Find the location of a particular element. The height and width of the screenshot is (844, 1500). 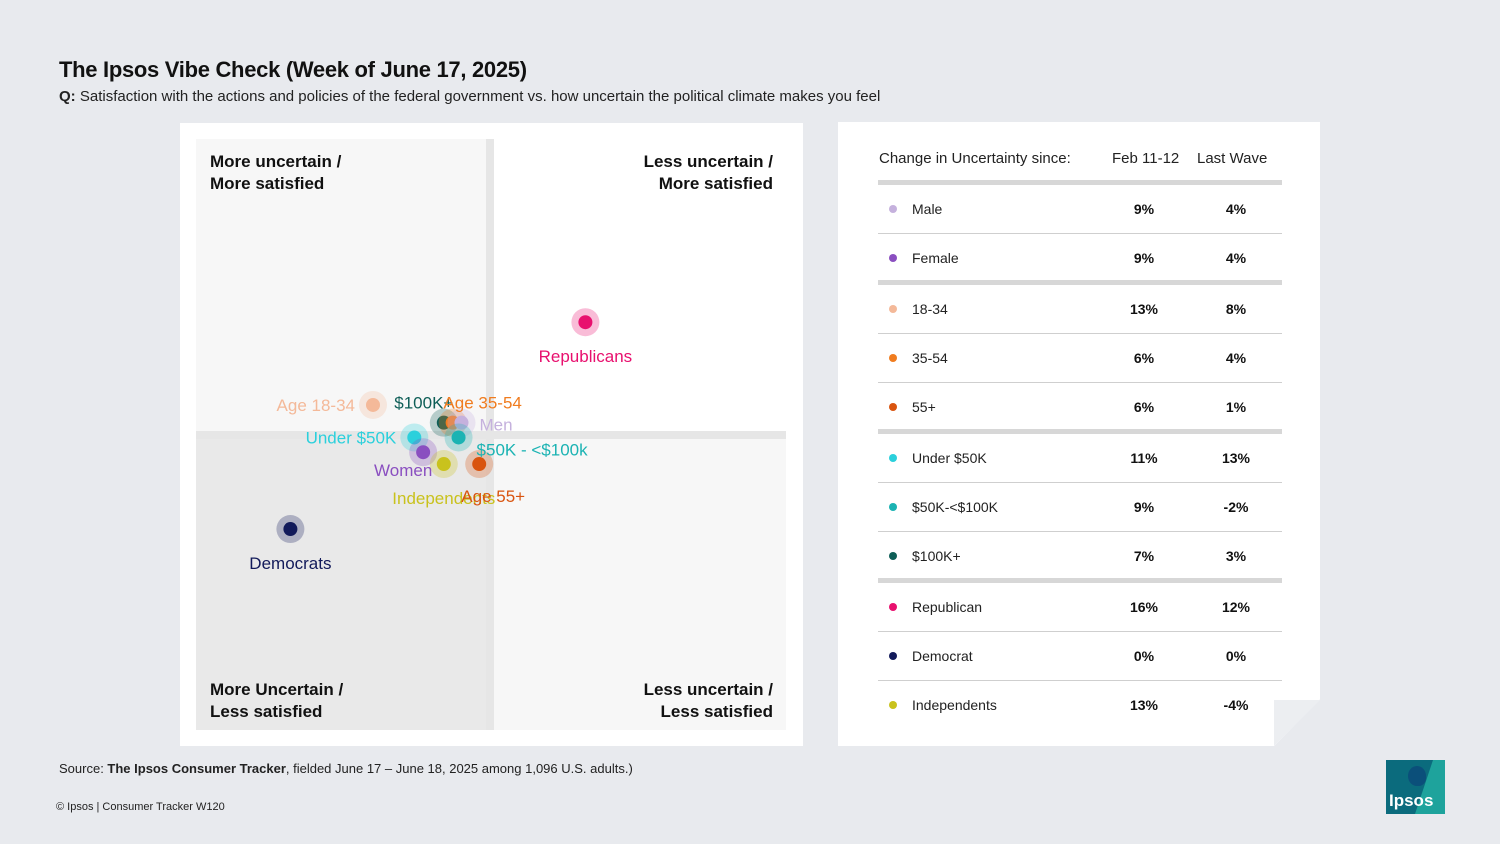

table-row: 35-54 6% 4% is located at coordinates (1080, 358).